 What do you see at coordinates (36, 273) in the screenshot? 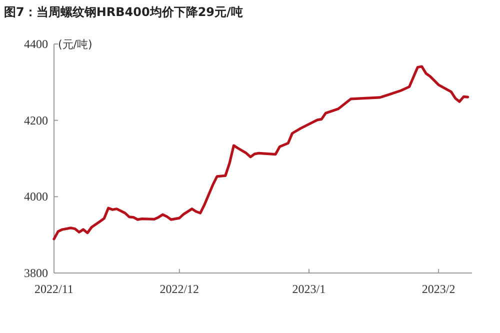
I see `y-tick-label: 3800` at bounding box center [36, 273].